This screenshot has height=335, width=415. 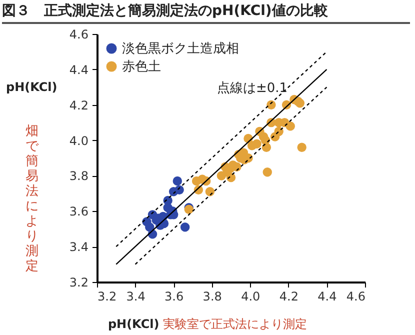 I want to click on x-tick-label: 3.6, so click(x=174, y=297).